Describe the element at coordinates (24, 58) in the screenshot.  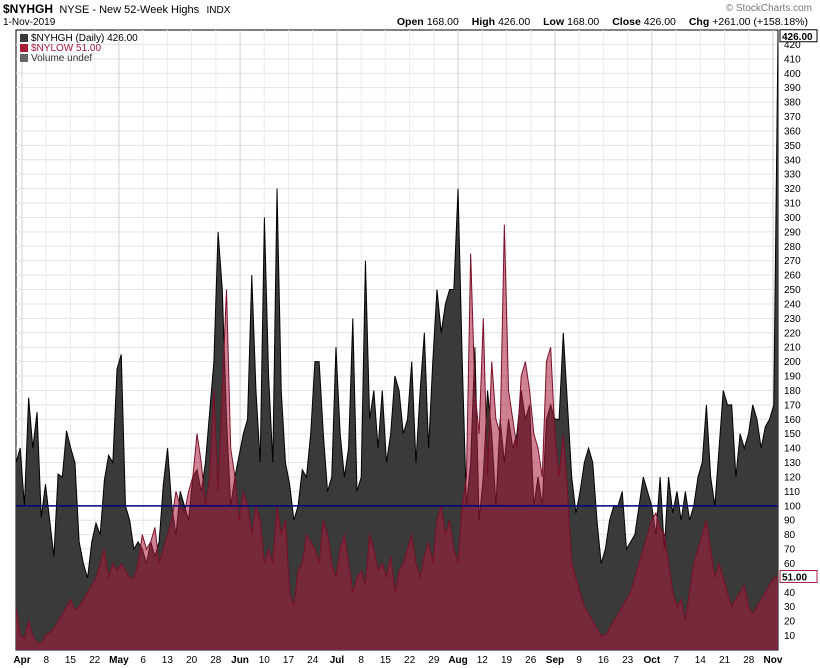
I see `legend-swatch-volume` at that location.